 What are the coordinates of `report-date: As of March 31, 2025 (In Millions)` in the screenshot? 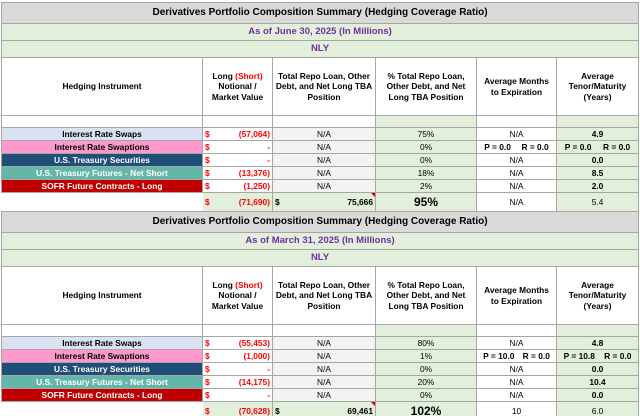 It's located at (320, 241).